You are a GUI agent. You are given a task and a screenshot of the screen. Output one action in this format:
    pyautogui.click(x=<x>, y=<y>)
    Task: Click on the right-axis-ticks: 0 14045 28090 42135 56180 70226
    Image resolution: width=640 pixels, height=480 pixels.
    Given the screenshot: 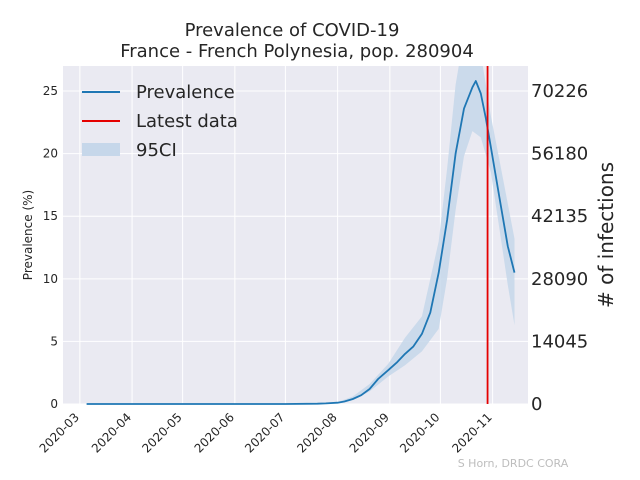 What is the action you would take?
    pyautogui.click(x=559, y=248)
    